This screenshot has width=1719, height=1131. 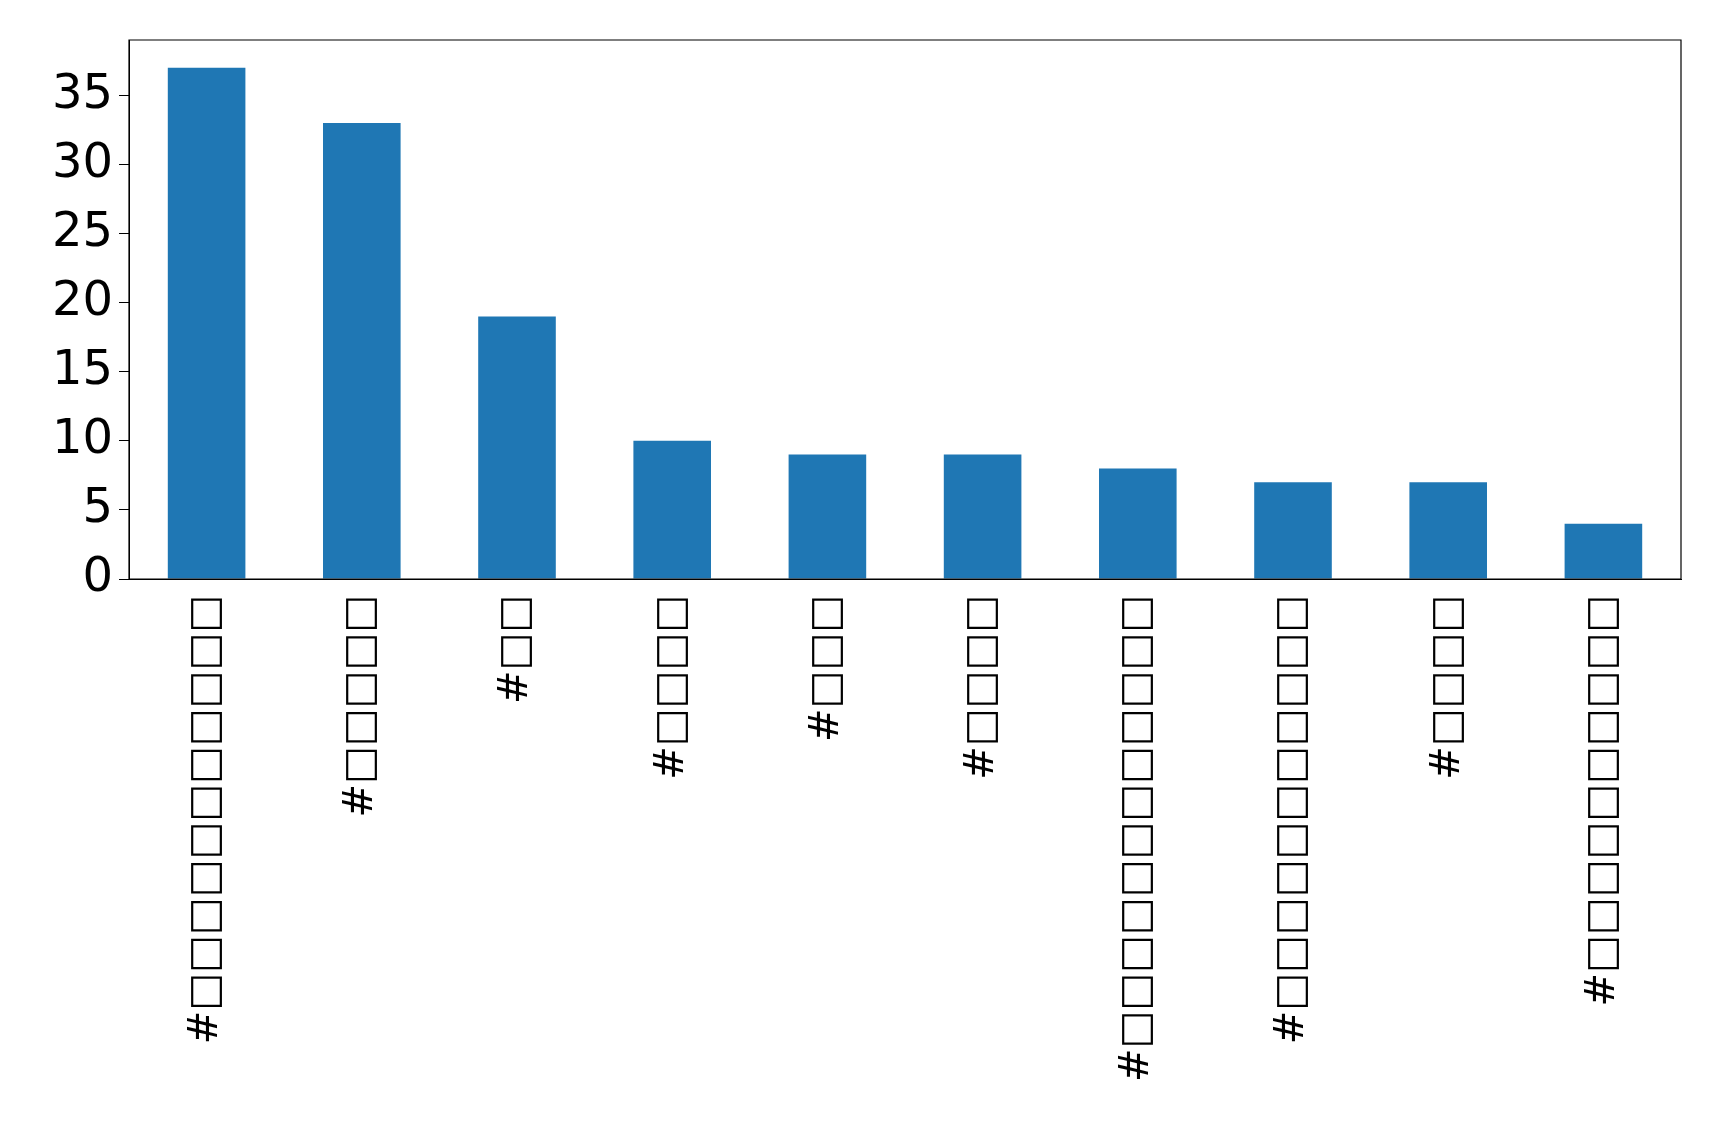 I want to click on y-tick-label: 20, so click(x=82, y=298).